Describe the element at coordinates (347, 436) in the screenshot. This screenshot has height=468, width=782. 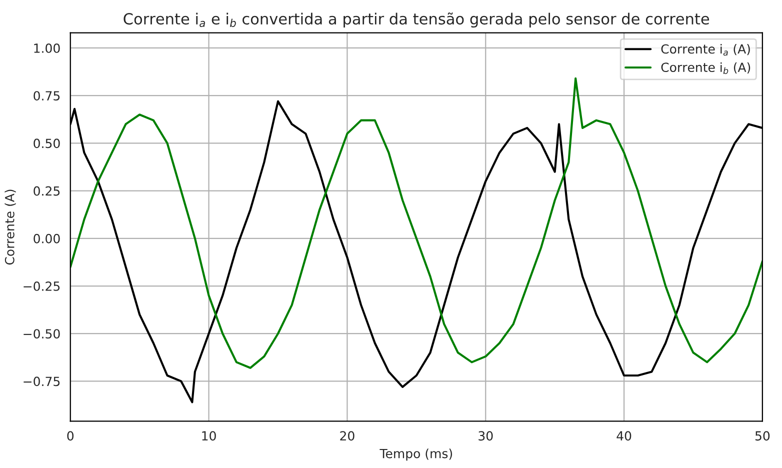
I see `x-tick-label: 20` at that location.